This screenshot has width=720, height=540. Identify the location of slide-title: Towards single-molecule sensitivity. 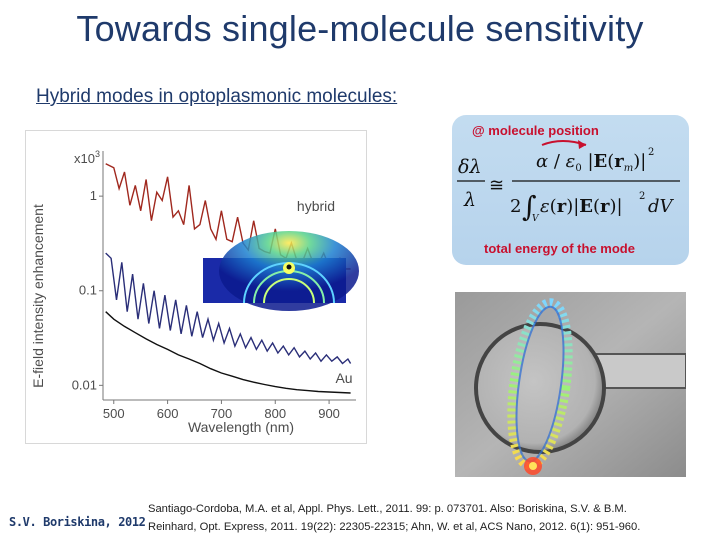
(360, 28).